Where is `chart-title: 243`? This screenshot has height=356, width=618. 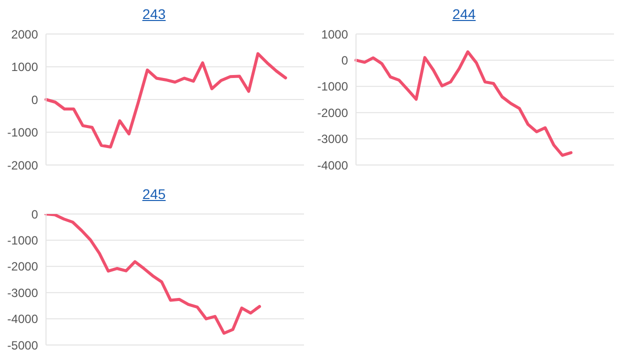 chart-title: 243 is located at coordinates (154, 14).